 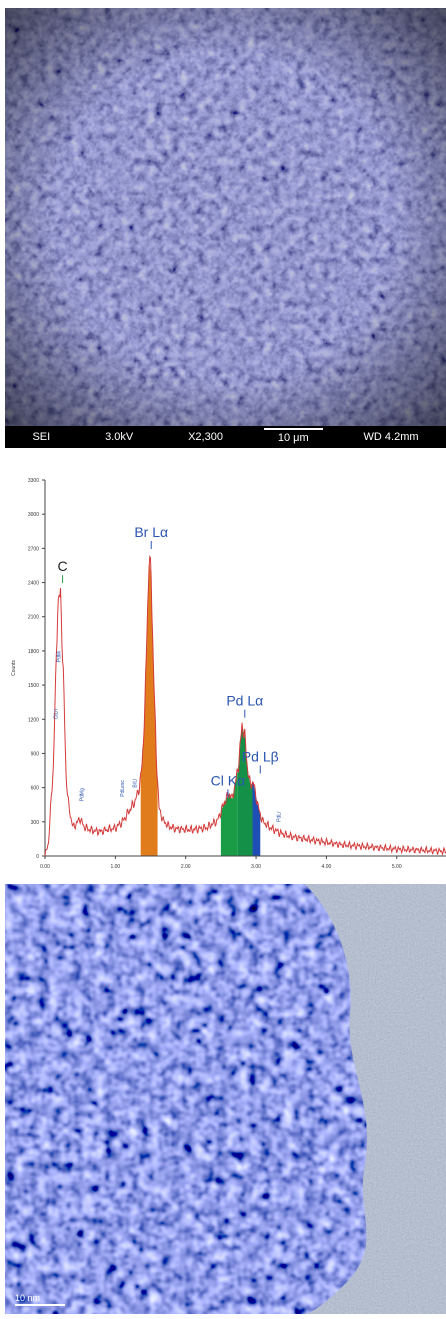 I want to click on y-tick-label: 2100, so click(x=33, y=618).